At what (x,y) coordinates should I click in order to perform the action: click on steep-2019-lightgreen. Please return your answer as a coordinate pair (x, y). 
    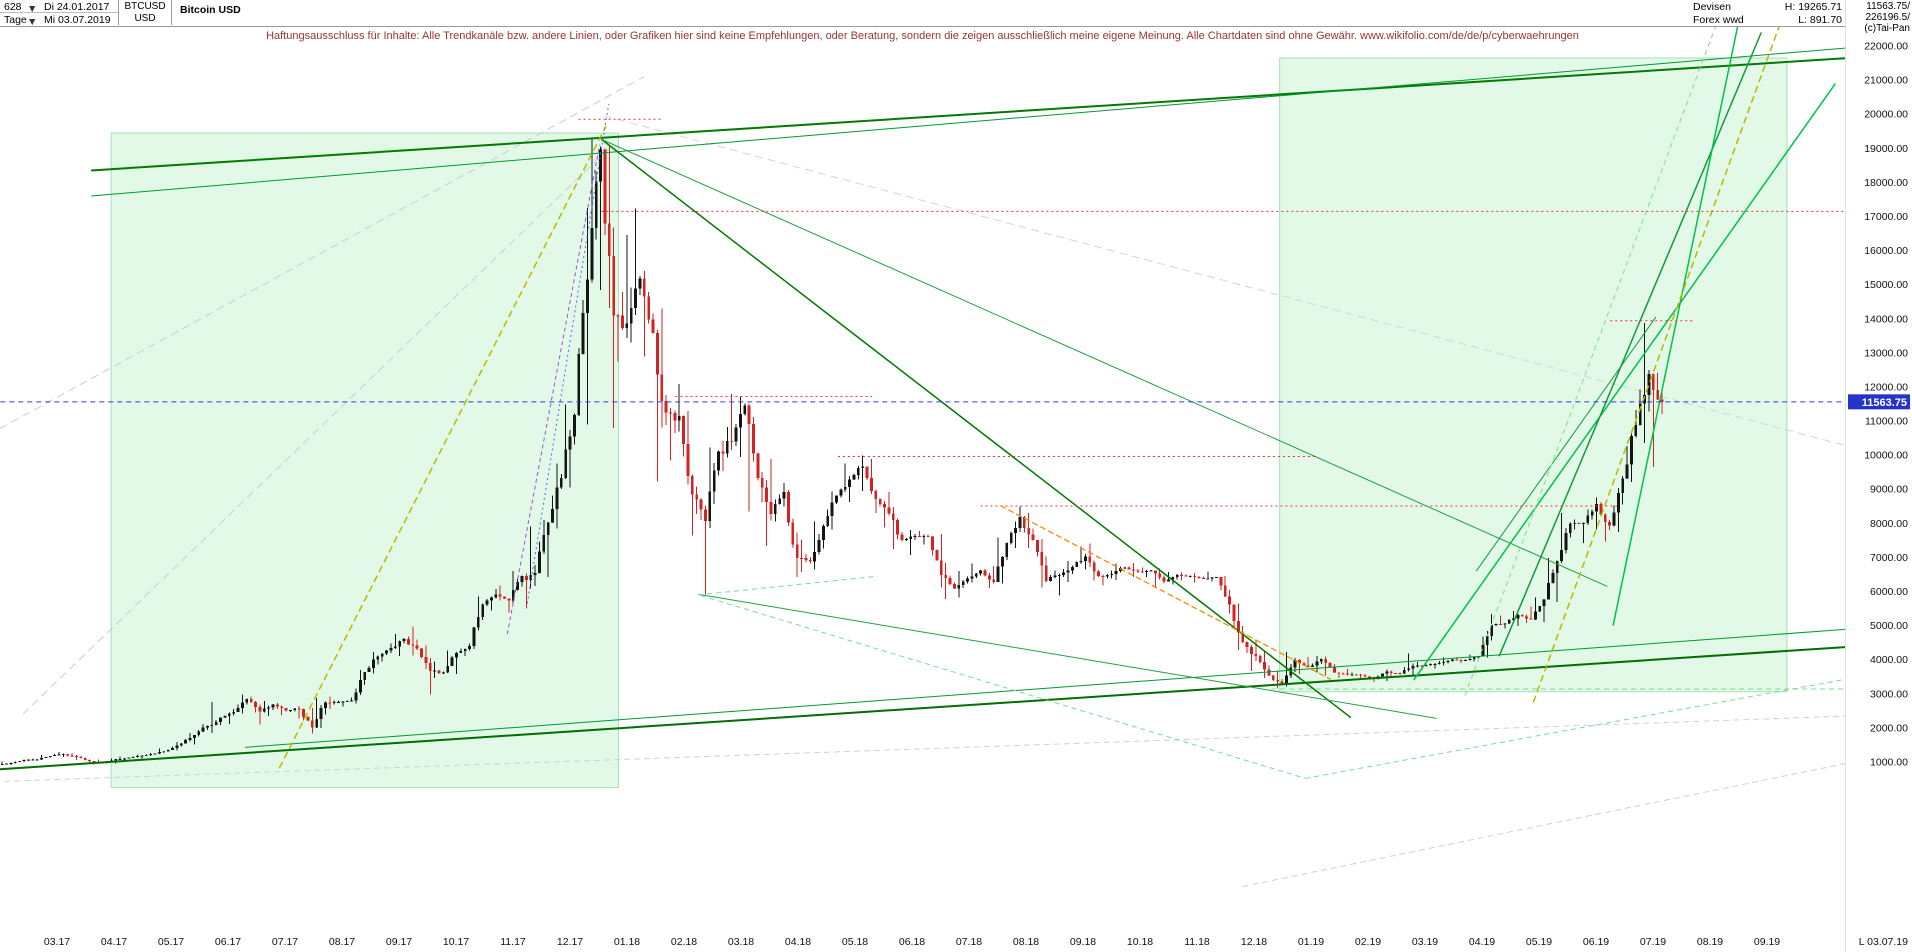
    Looking at the image, I should click on (1590, 361).